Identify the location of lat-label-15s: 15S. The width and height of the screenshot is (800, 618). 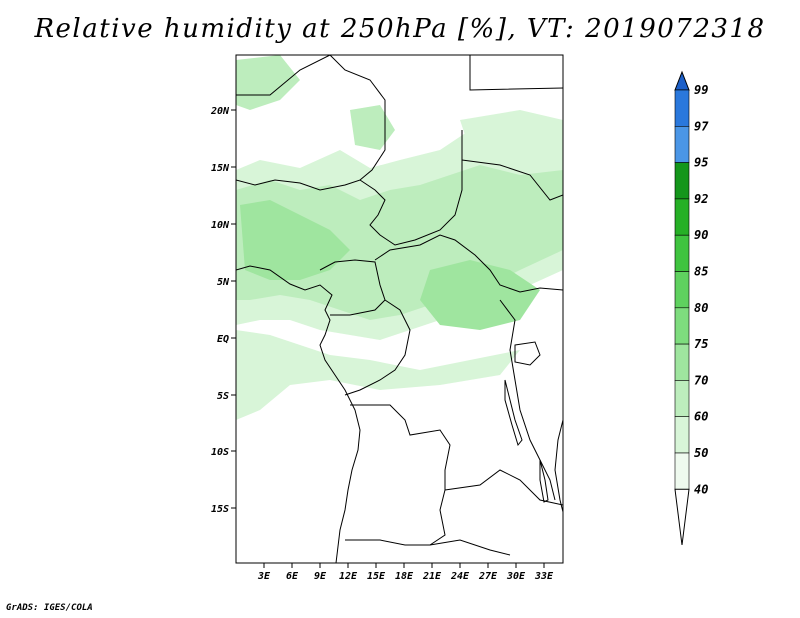
(220, 509).